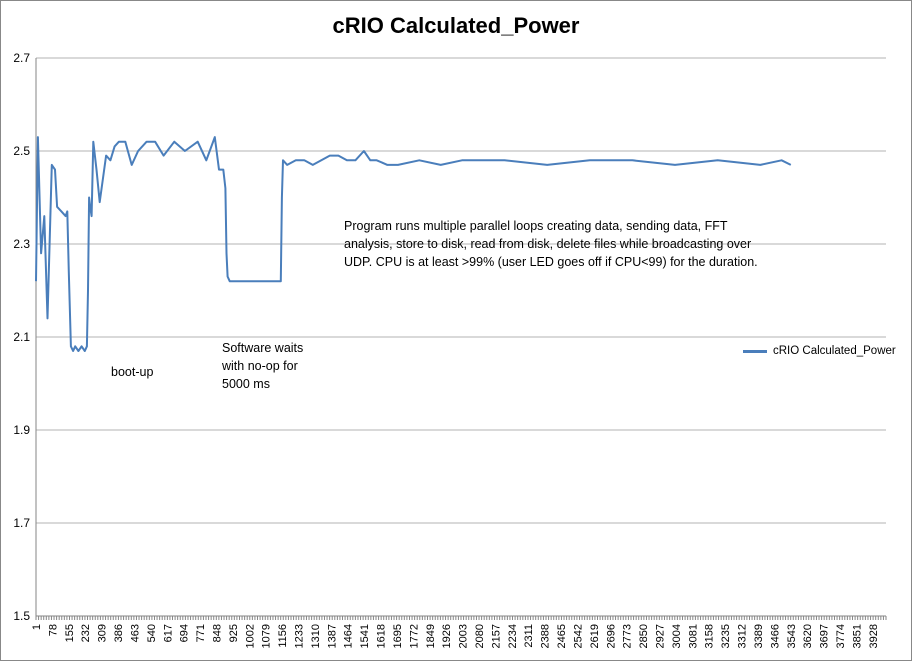 The height and width of the screenshot is (661, 912). Describe the element at coordinates (217, 633) in the screenshot. I see `x-tick-label: 848` at that location.